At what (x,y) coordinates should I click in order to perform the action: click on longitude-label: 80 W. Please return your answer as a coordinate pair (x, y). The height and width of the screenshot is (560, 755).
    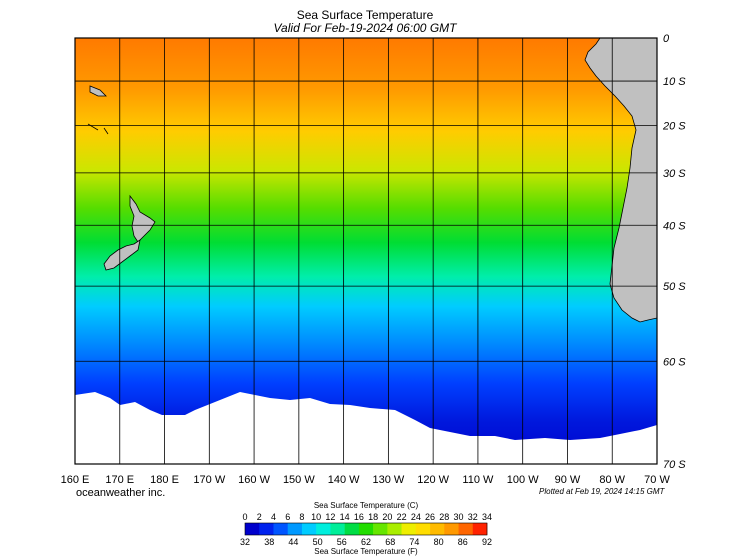
    Looking at the image, I should click on (612, 480).